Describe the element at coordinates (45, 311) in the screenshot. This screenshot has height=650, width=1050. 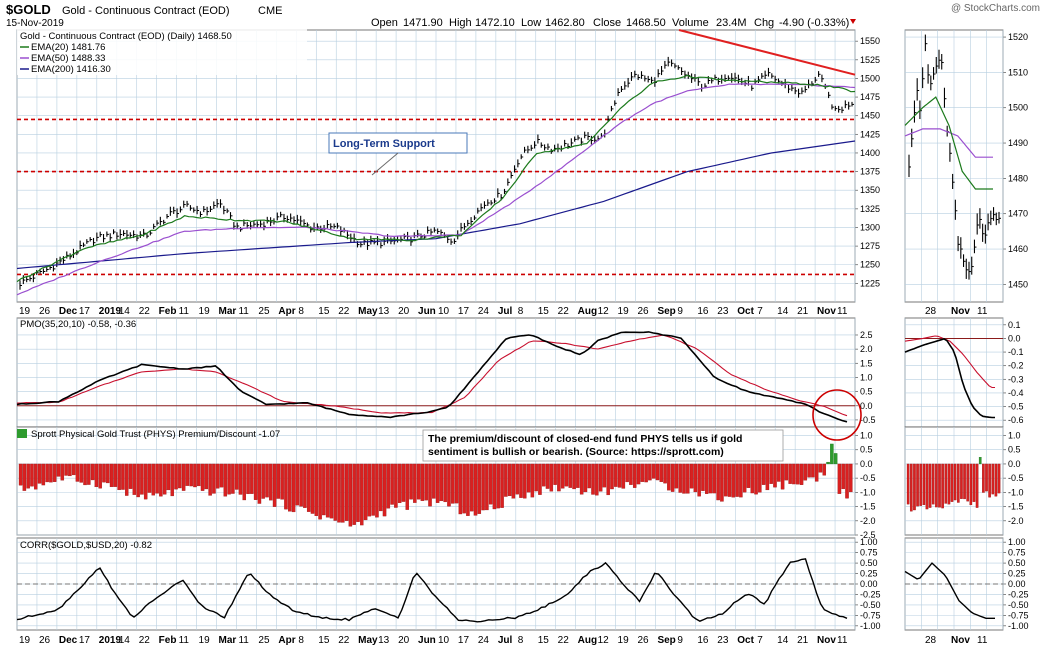
I see `x-tick-label: 26` at that location.